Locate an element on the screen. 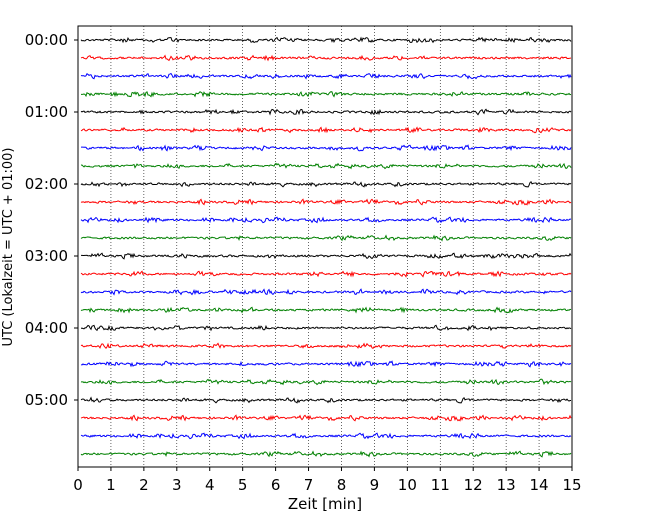  y-axis-ticks: 00:00 01:00 02:00 03:00 04:00 05:00 is located at coordinates (51, 220).